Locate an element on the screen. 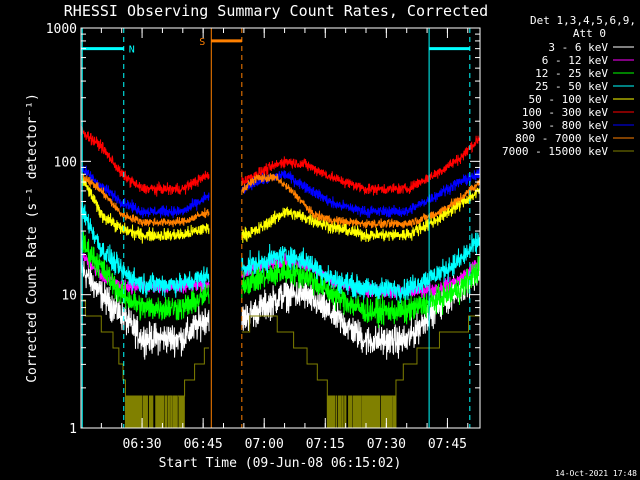 Image resolution: width=640 pixels, height=480 pixels. flag-label-n: N is located at coordinates (132, 50).